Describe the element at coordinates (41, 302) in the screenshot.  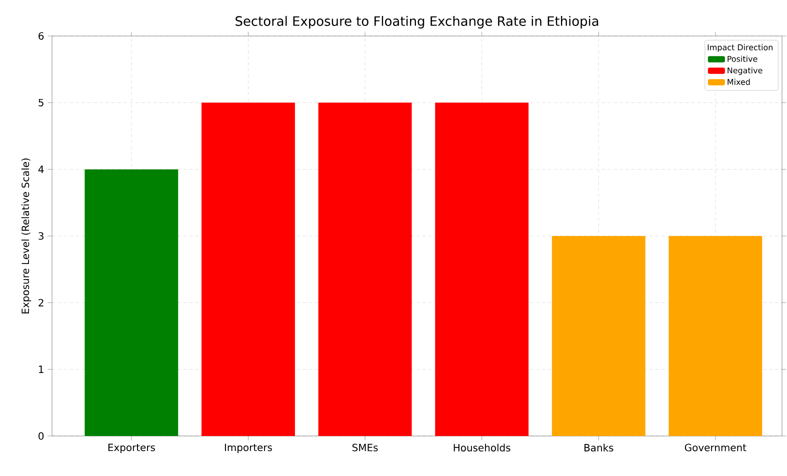
I see `y-tick-label: 2` at that location.